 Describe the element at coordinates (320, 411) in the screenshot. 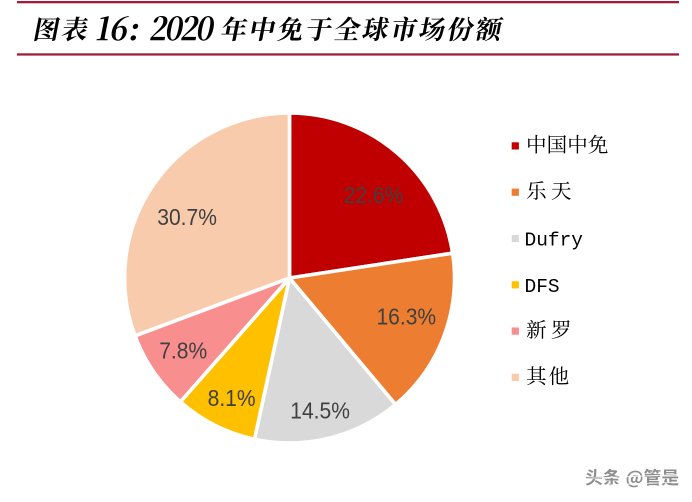

I see `svg-text: 14.5%` at that location.